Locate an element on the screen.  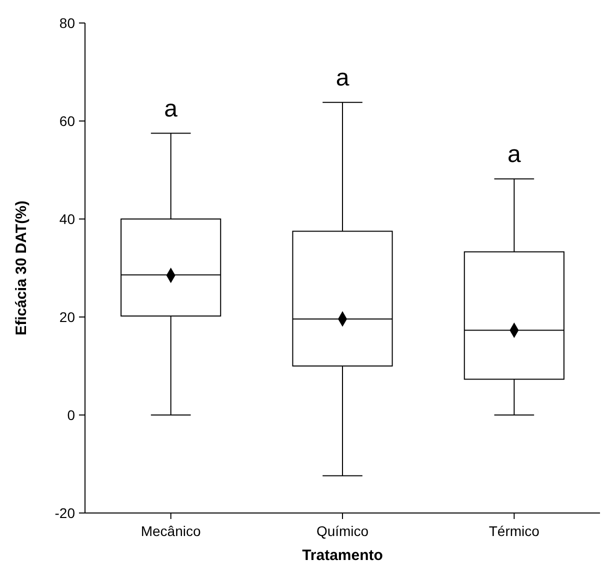
y-tick-label: 60 is located at coordinates (67, 120).